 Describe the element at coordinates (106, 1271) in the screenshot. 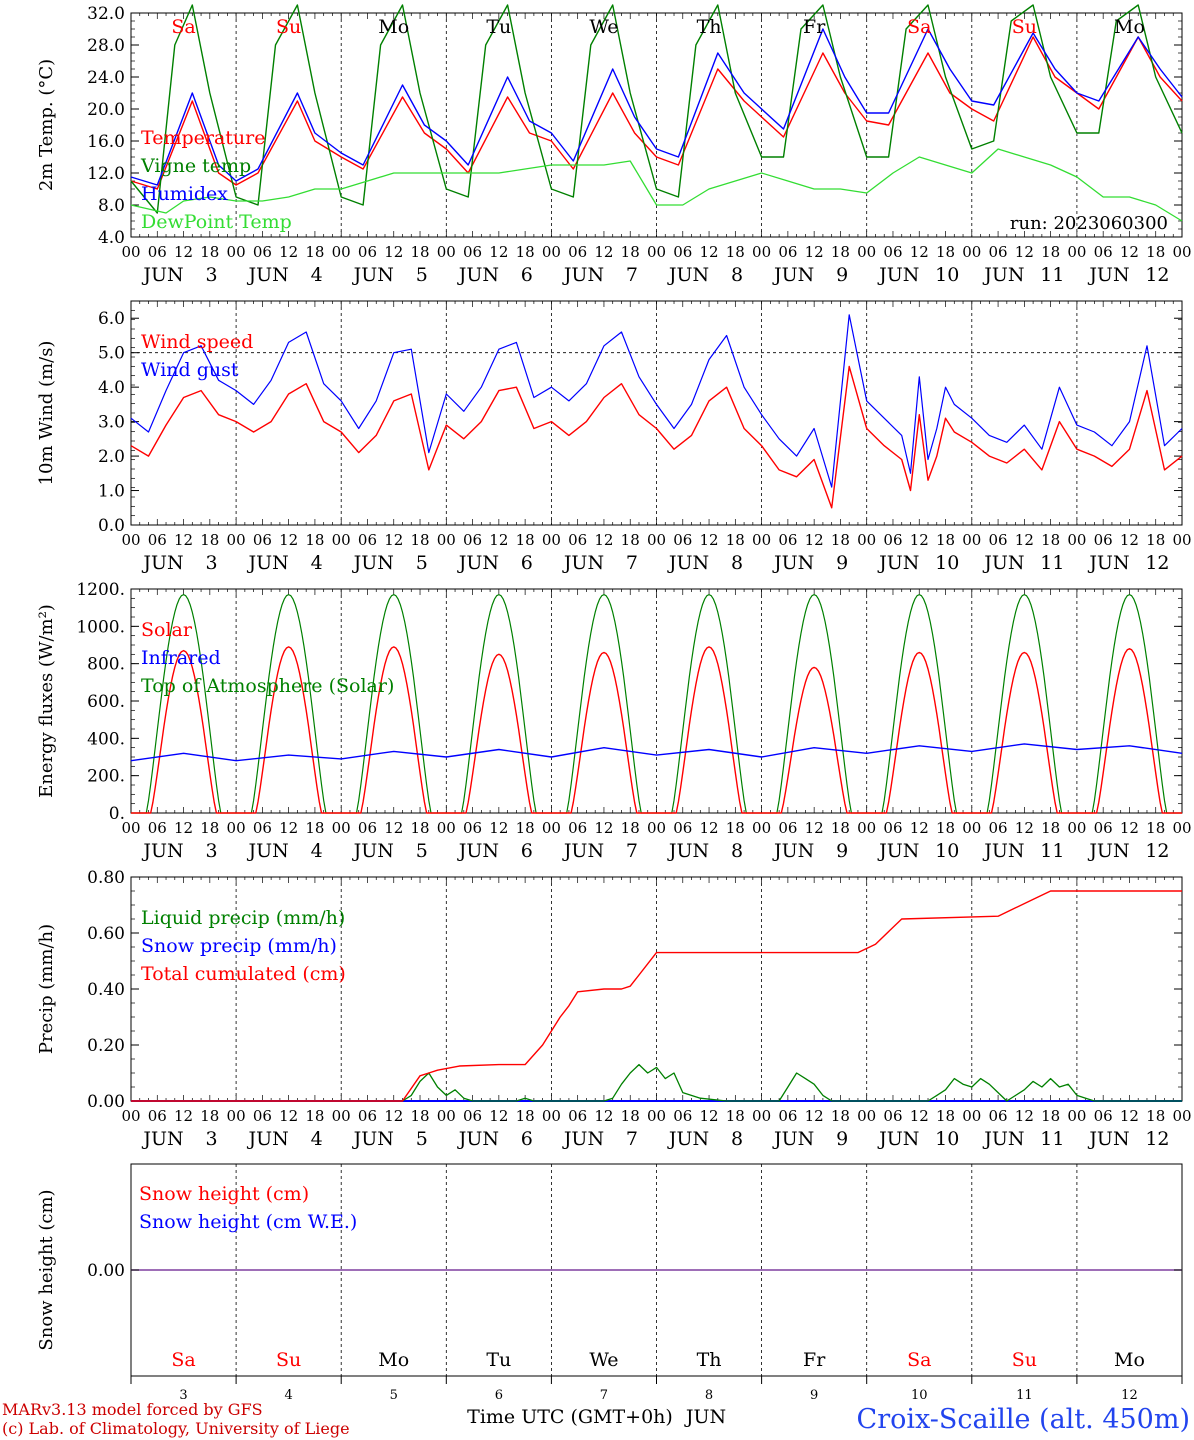

I see `y-tick-label: 0.00` at that location.